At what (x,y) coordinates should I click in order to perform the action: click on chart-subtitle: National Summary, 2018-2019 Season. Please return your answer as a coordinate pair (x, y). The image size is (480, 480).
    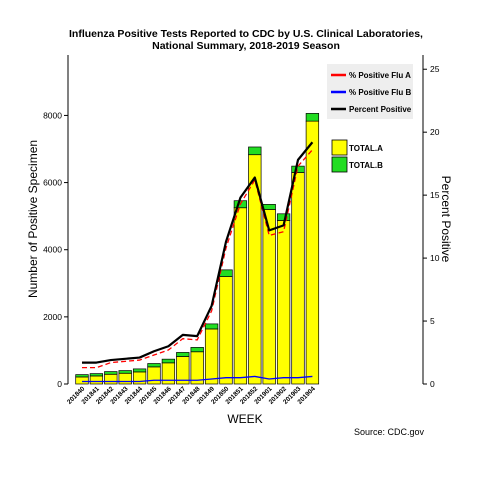
    Looking at the image, I should click on (246, 46).